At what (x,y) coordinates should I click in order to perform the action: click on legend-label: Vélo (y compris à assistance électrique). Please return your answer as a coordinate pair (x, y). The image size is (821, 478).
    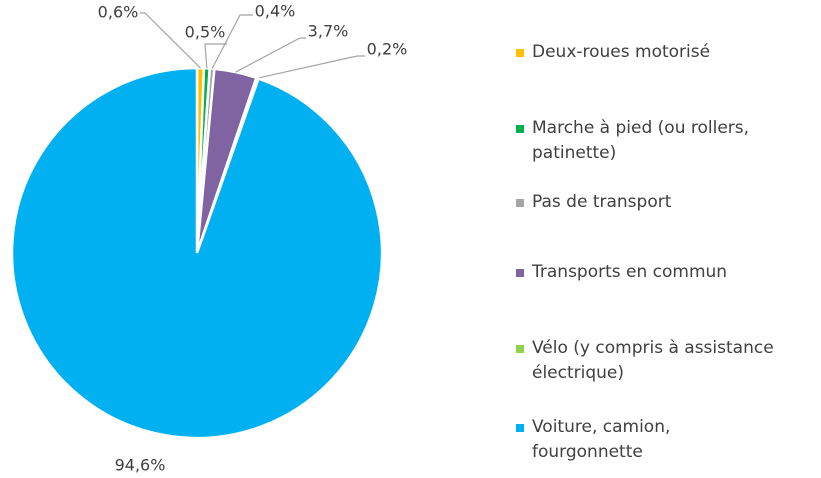
    Looking at the image, I should click on (653, 360).